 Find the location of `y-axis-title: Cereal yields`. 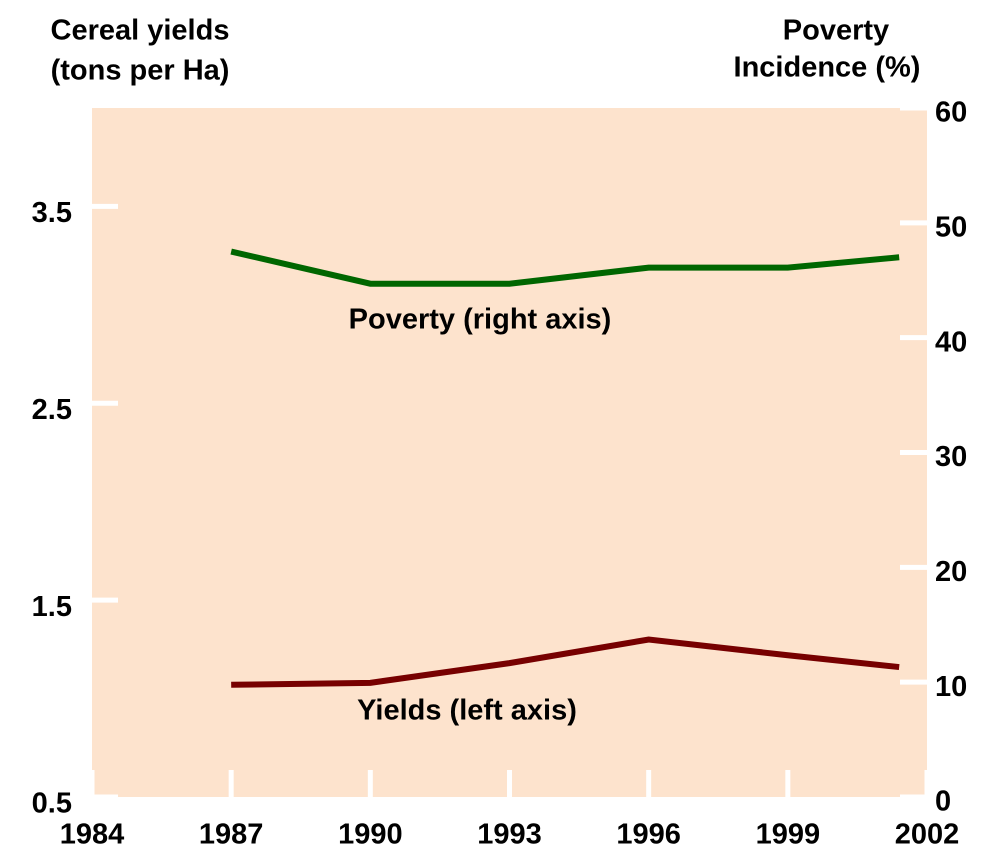

y-axis-title: Cereal yields is located at coordinates (140, 31).